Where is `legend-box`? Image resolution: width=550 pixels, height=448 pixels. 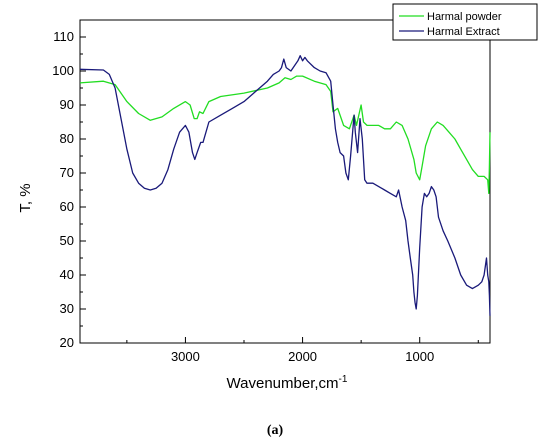
legend-box is located at coordinates (465, 22).